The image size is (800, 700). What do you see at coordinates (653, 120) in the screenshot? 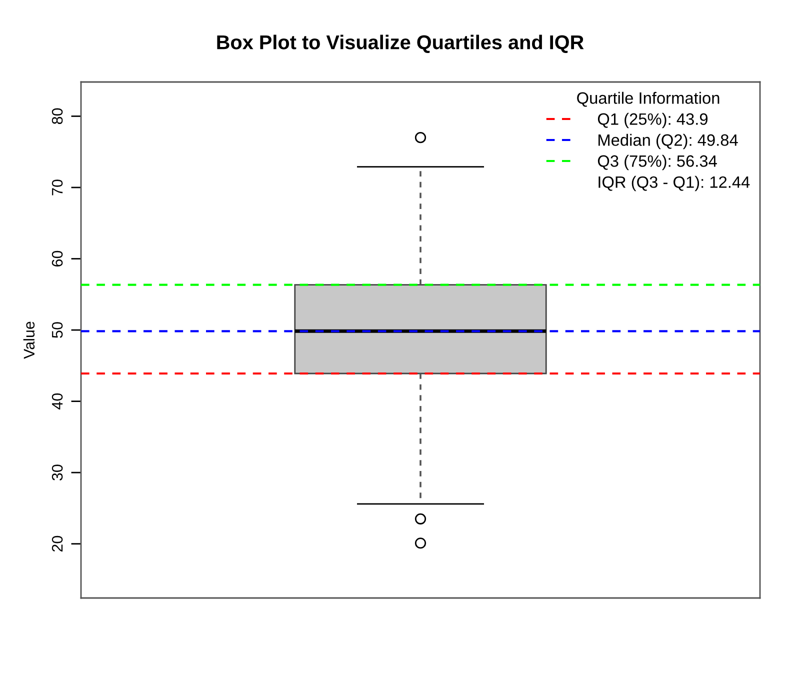
I see `legend-label: Q1 (25%): 43.9` at bounding box center [653, 120].